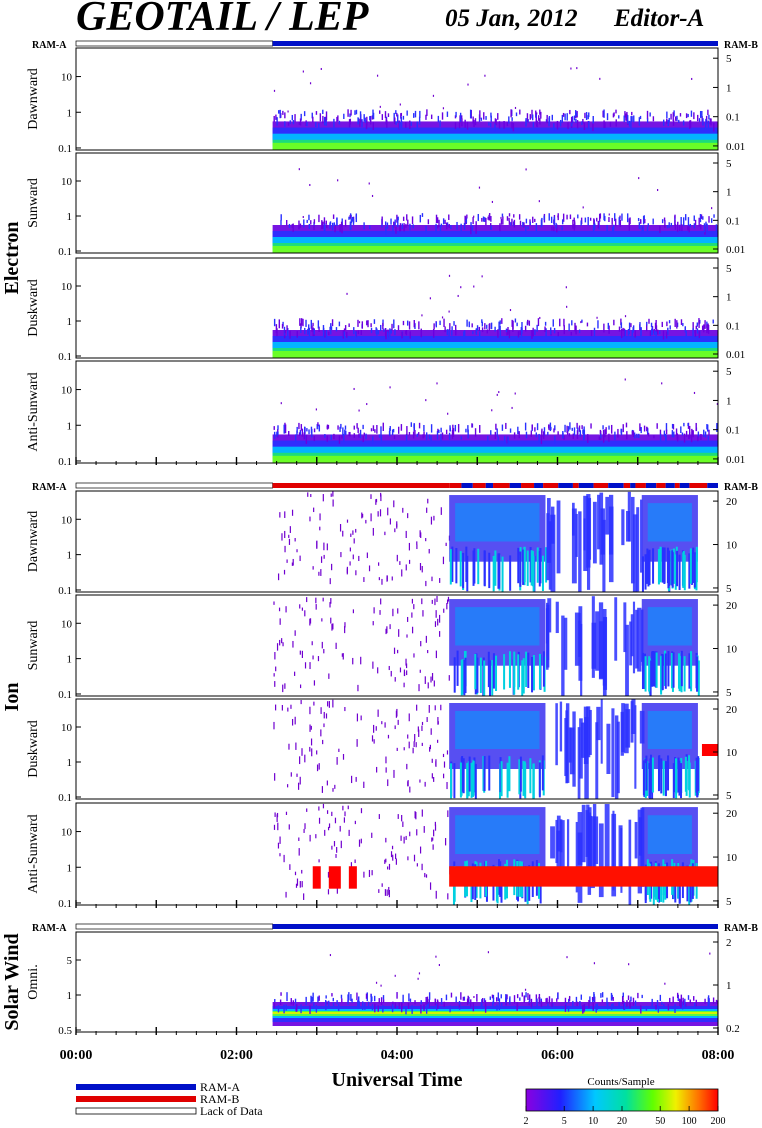  Describe the element at coordinates (397, 541) in the screenshot. I see `panel-frame-i1` at that location.